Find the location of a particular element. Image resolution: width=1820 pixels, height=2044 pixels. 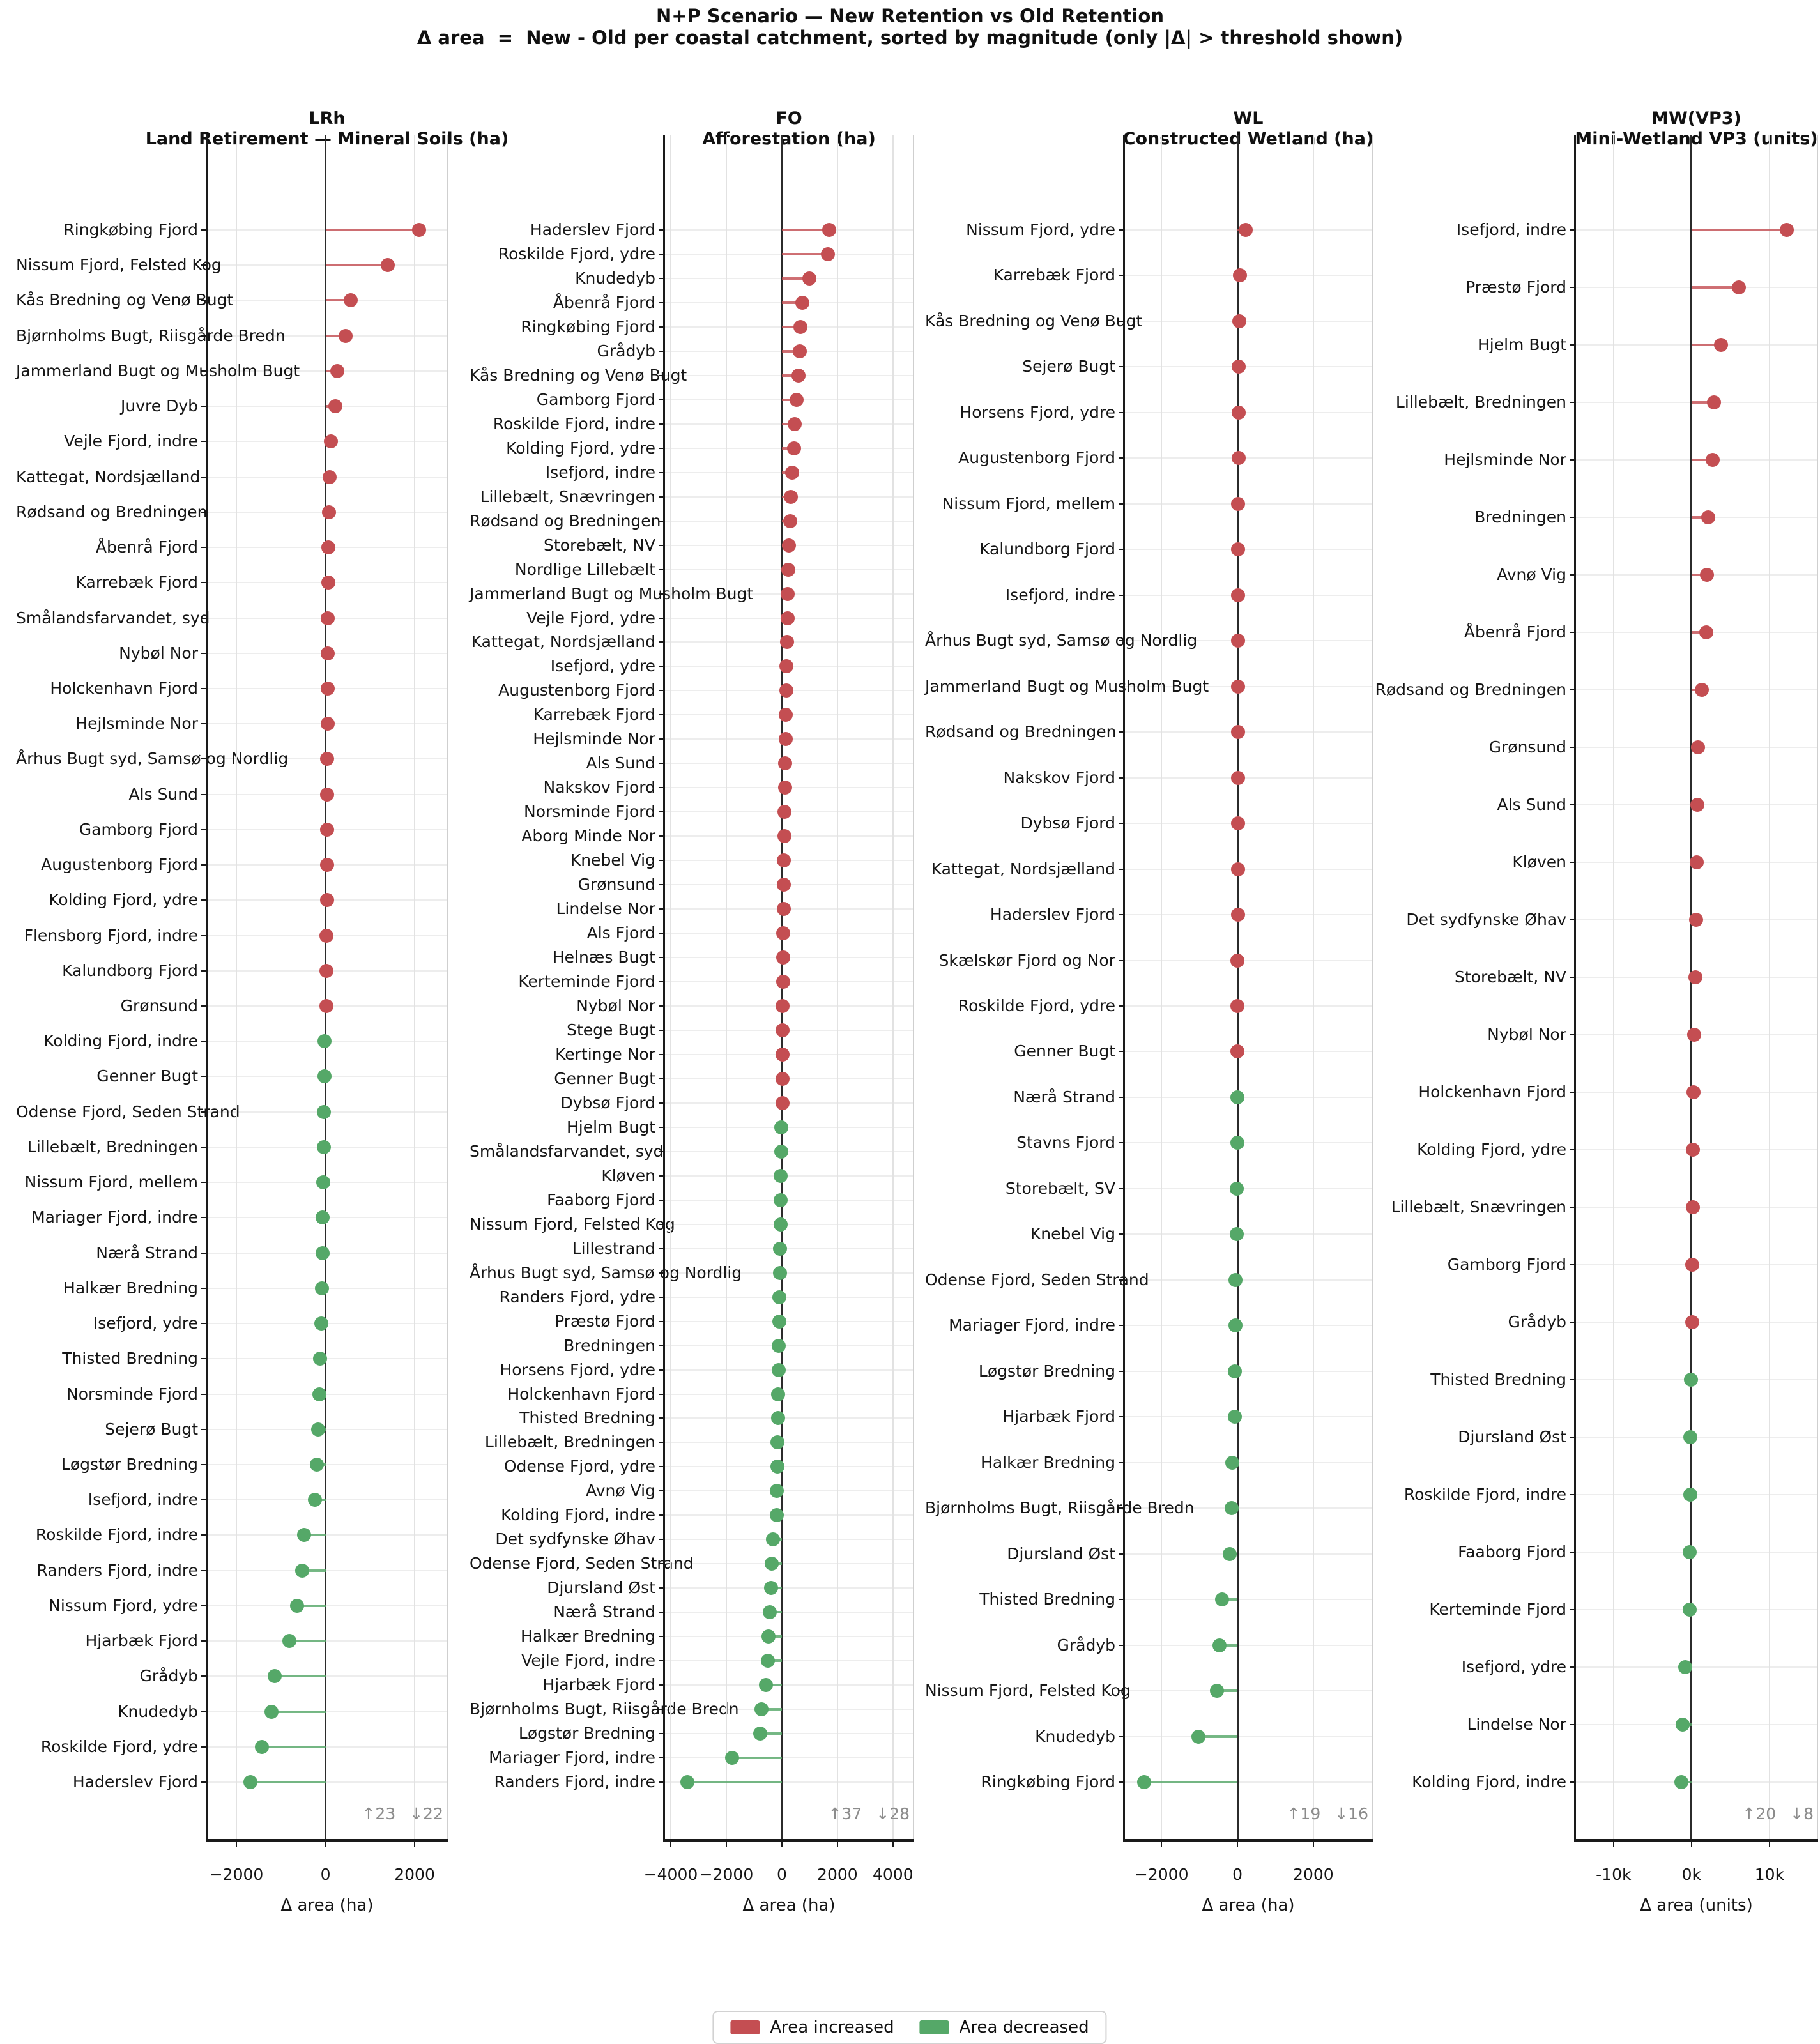

catchment-label: Stege Bugt is located at coordinates (562, 1030).